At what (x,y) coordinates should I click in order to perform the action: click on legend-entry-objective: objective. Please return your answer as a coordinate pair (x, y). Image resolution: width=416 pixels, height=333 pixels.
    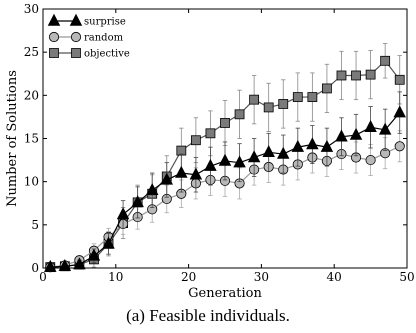
    Looking at the image, I should click on (89, 54).